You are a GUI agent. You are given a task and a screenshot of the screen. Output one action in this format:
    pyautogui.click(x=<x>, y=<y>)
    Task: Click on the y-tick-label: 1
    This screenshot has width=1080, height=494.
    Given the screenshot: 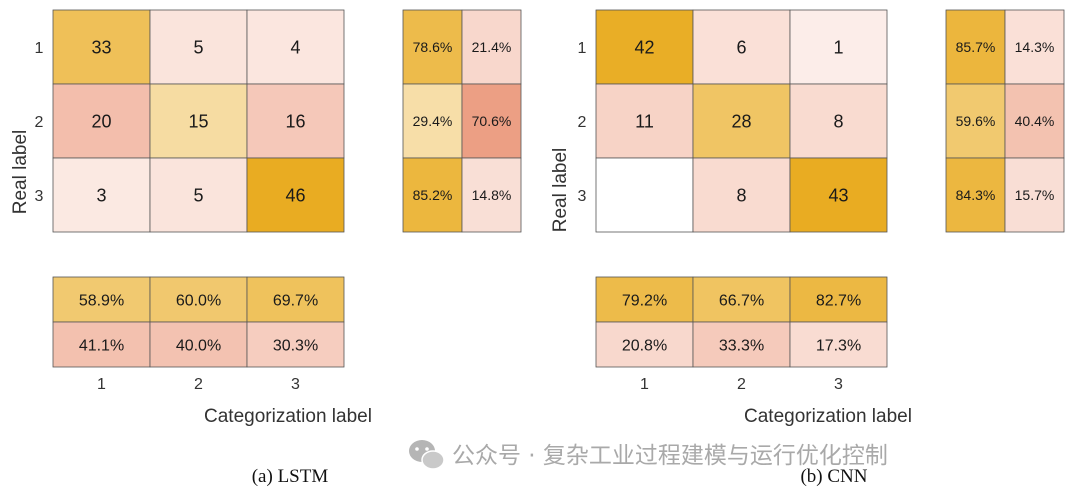 What is the action you would take?
    pyautogui.click(x=582, y=48)
    